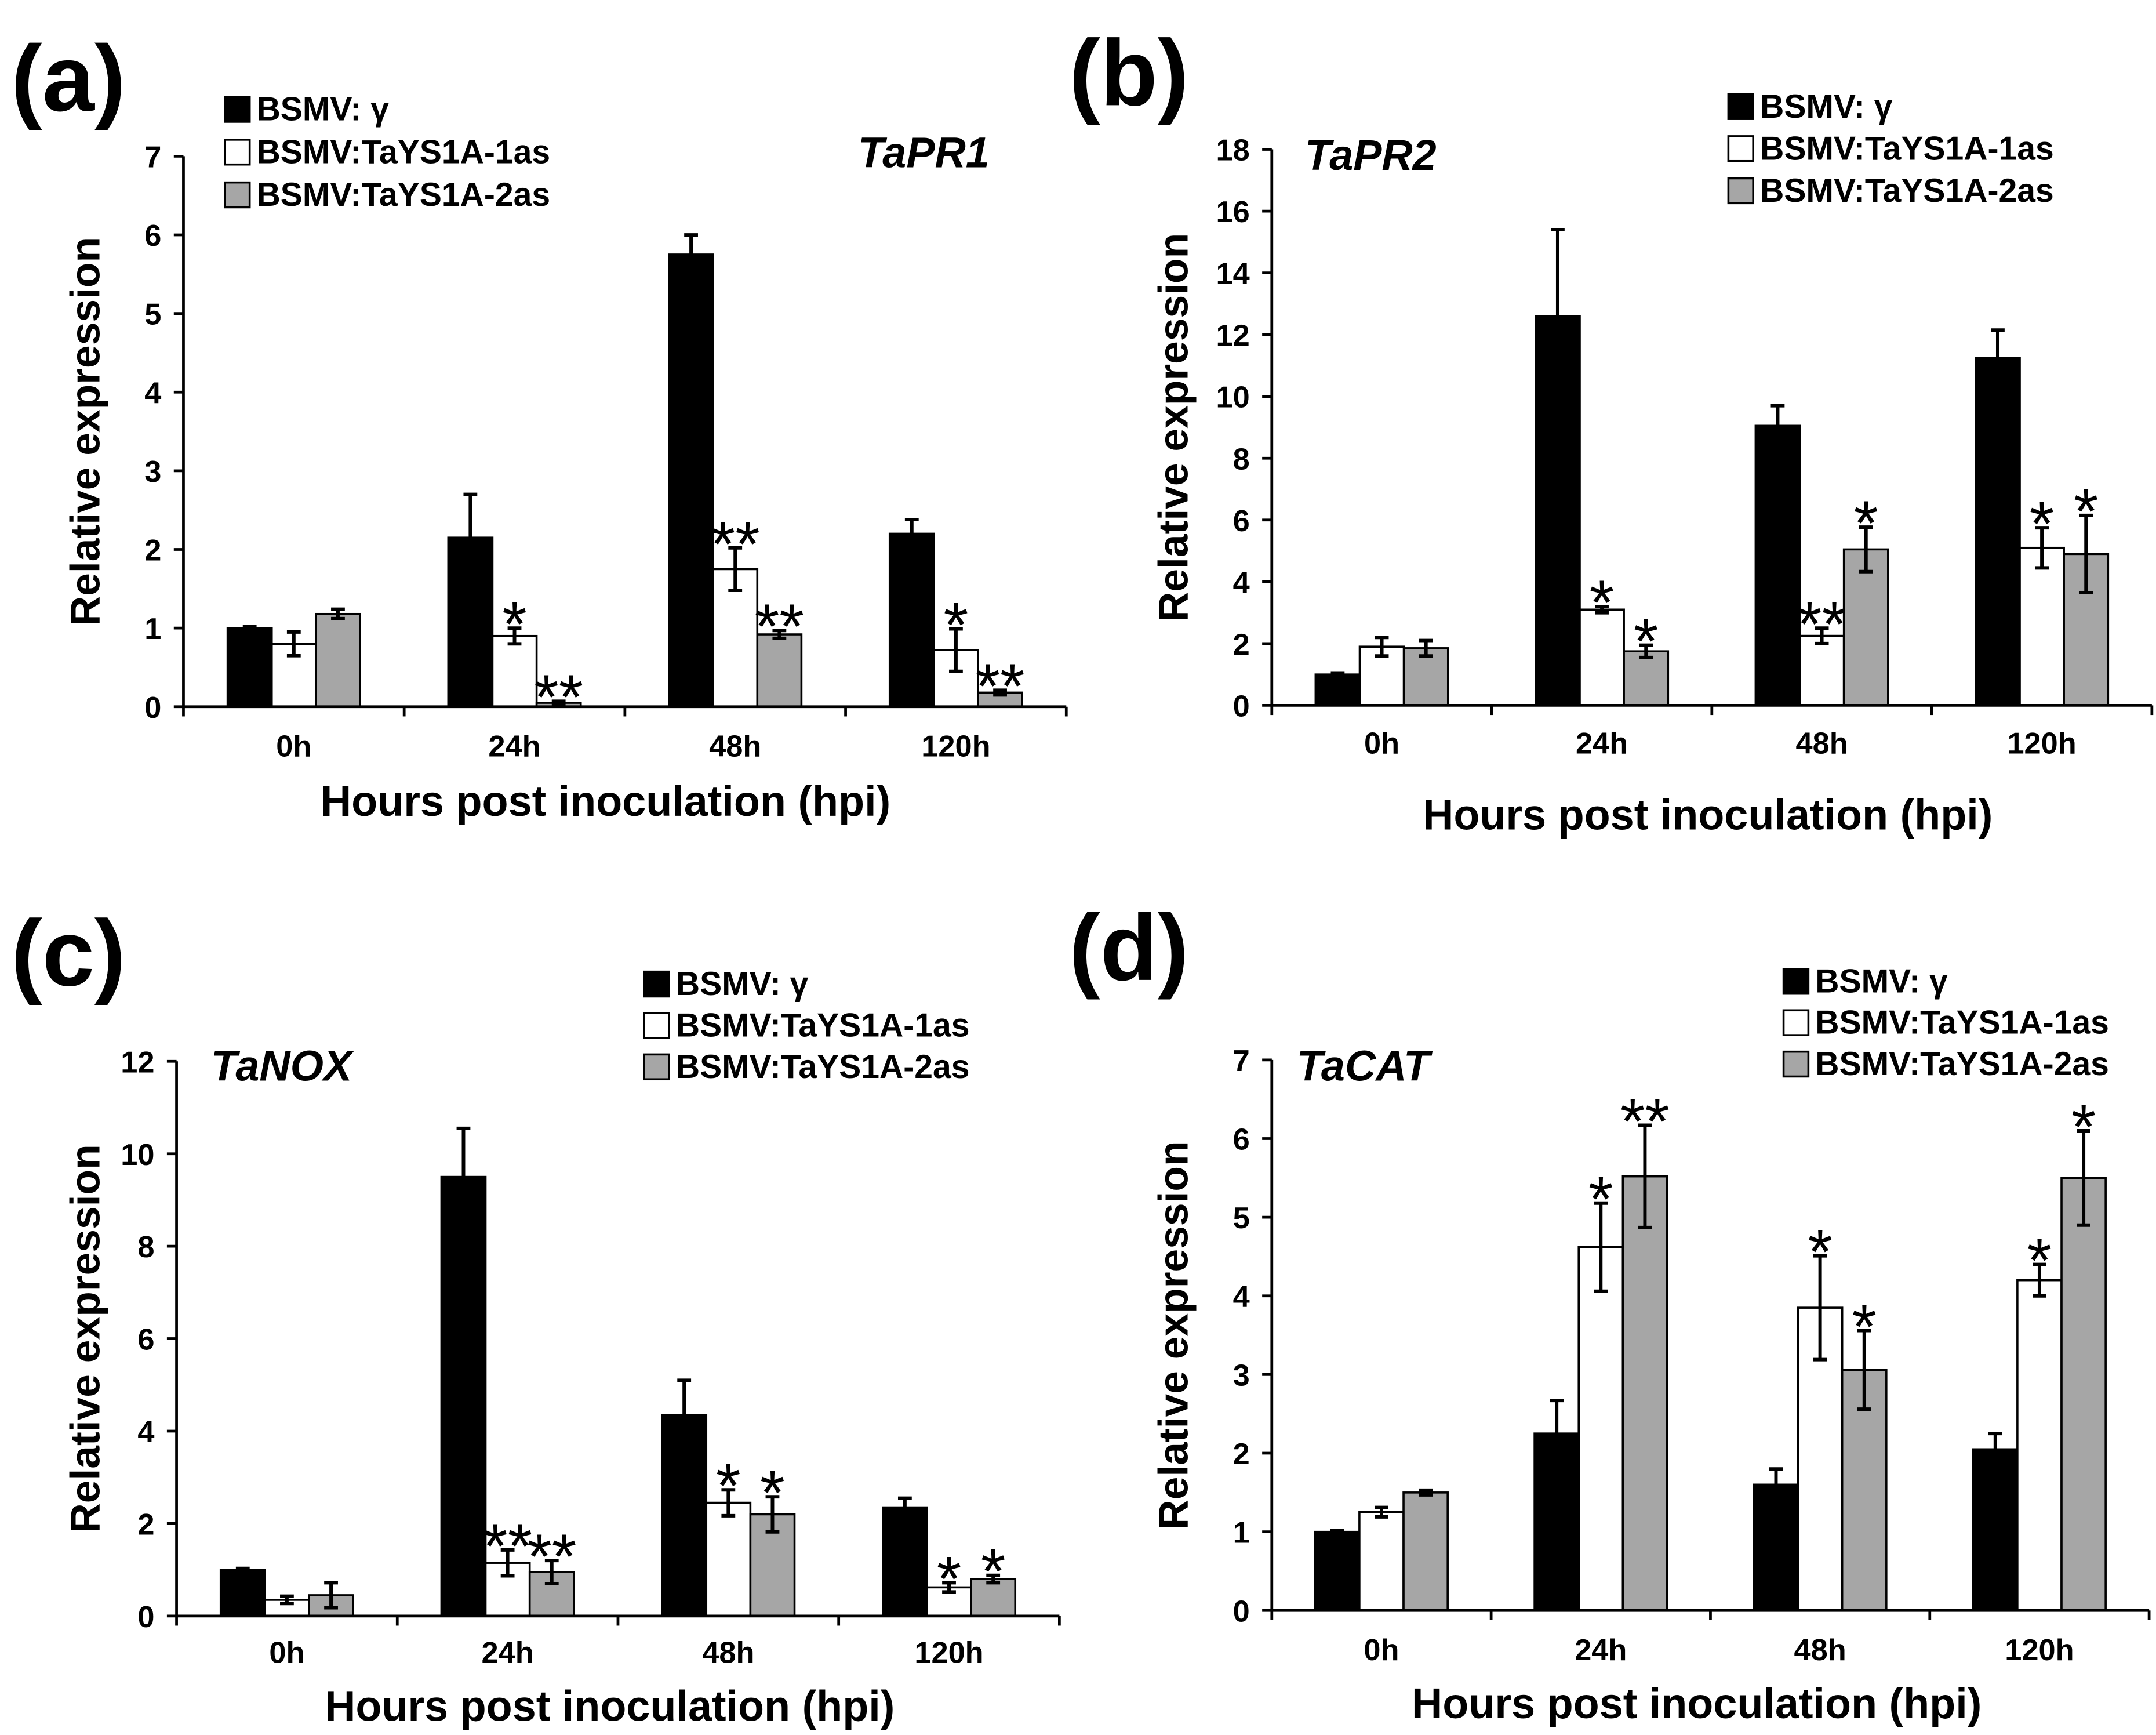 Image resolution: width=2156 pixels, height=1735 pixels. Describe the element at coordinates (145, 1247) in the screenshot. I see `y-tick-label: 8` at that location.